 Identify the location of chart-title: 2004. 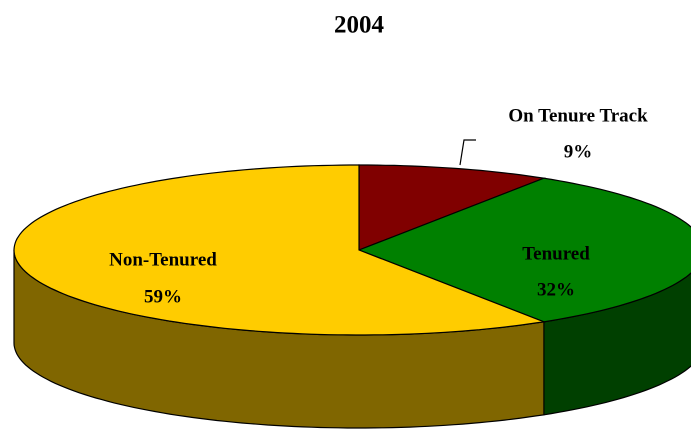
(359, 25).